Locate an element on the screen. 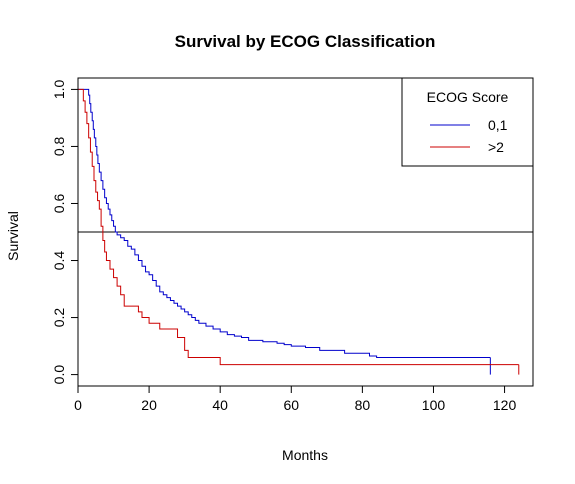 This screenshot has height=484, width=575. y-tick-label: 0.6 is located at coordinates (59, 204).